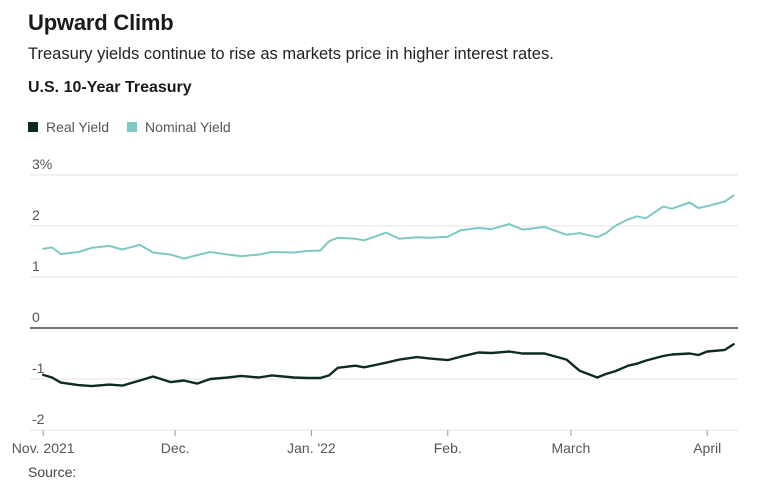 Image resolution: width=760 pixels, height=492 pixels. Describe the element at coordinates (110, 87) in the screenshot. I see `chart-label: U.S. 10-Year Treasury` at that location.